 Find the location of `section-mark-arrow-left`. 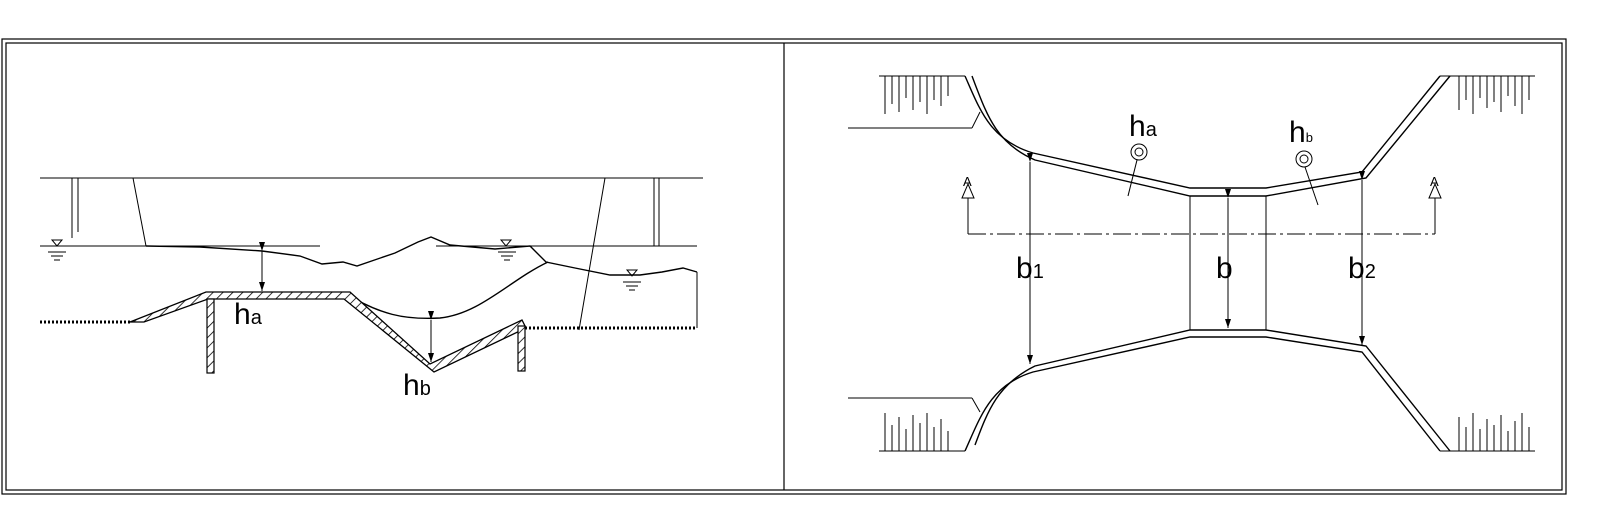

section-mark-arrow-left is located at coordinates (968, 190).